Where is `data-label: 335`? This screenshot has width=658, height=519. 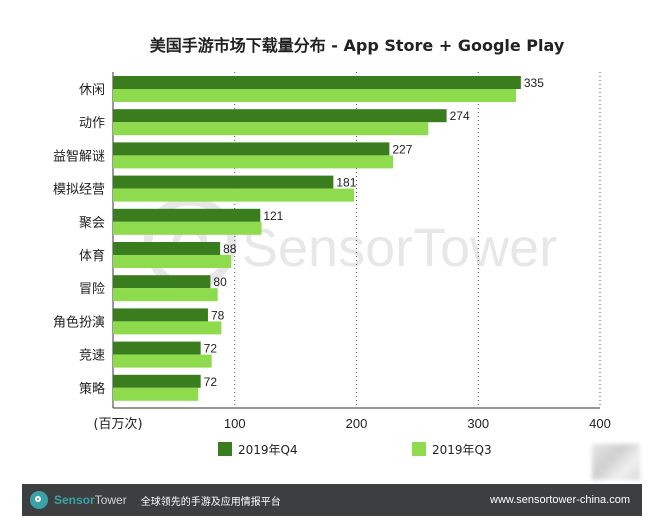
data-label: 335 is located at coordinates (534, 83).